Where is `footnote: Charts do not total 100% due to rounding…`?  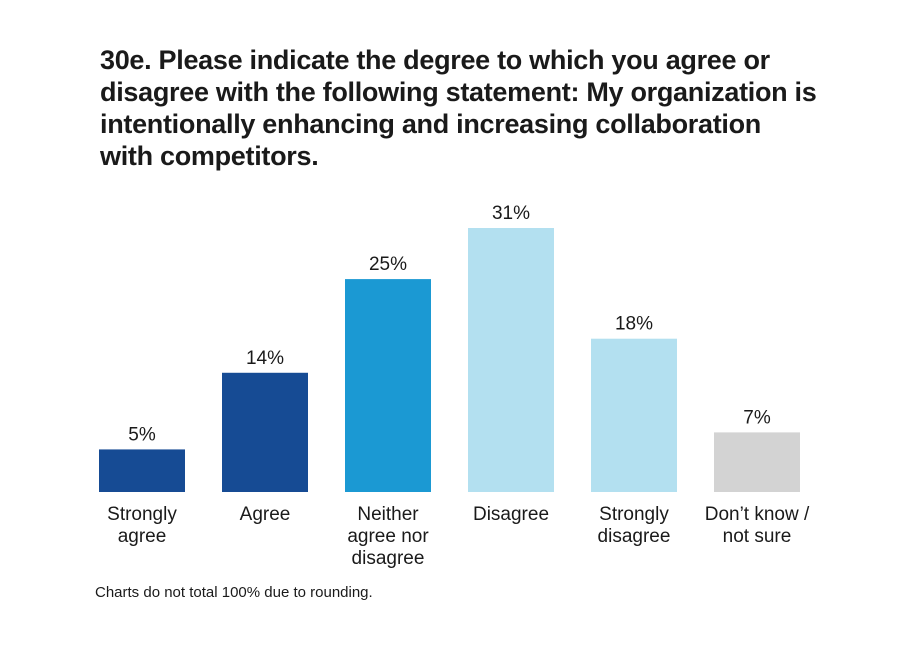 footnote: Charts do not total 100% due to rounding… is located at coordinates (234, 592).